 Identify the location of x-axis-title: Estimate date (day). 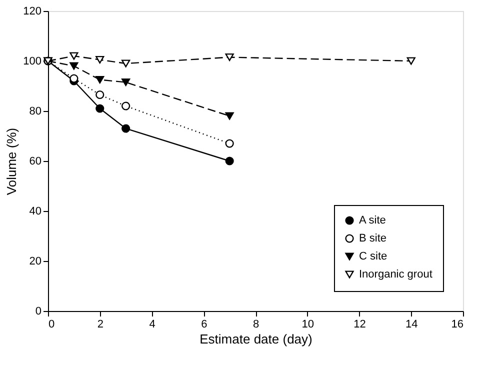
(256, 339).